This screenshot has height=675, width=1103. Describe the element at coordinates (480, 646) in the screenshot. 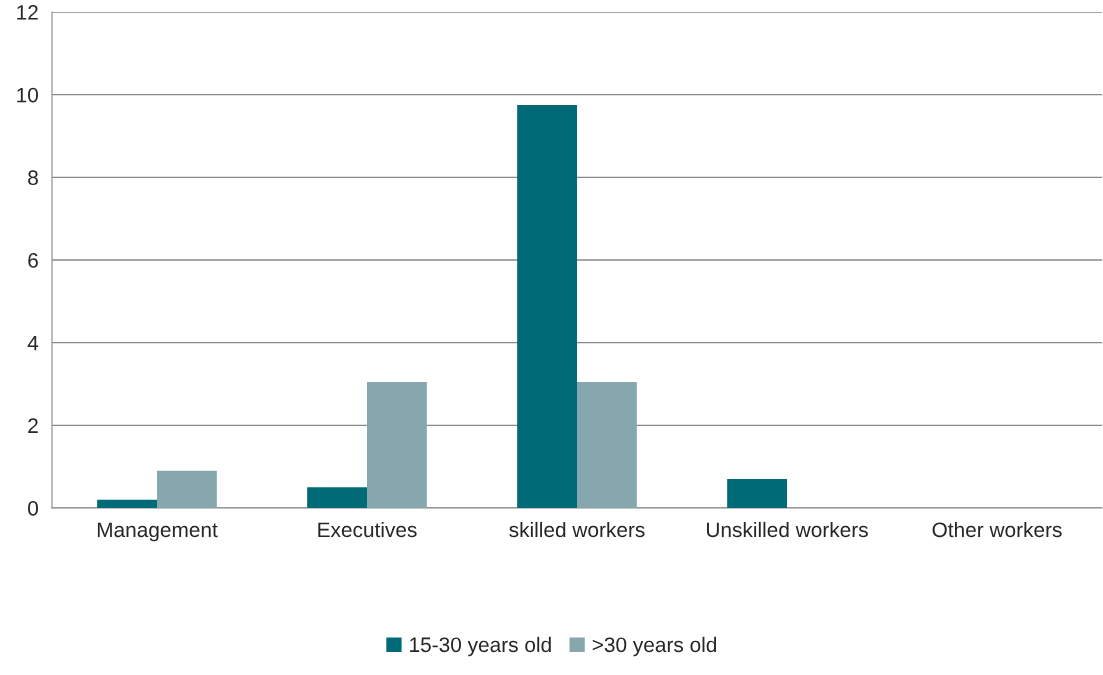

I see `legend-label: 15-30 years old` at that location.